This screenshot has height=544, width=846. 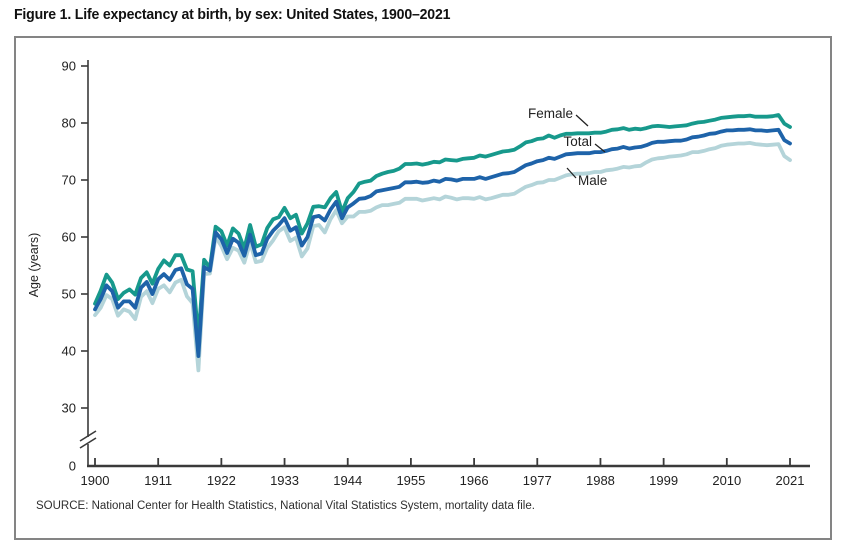 What do you see at coordinates (69, 408) in the screenshot?
I see `y-tick-label: 30` at bounding box center [69, 408].